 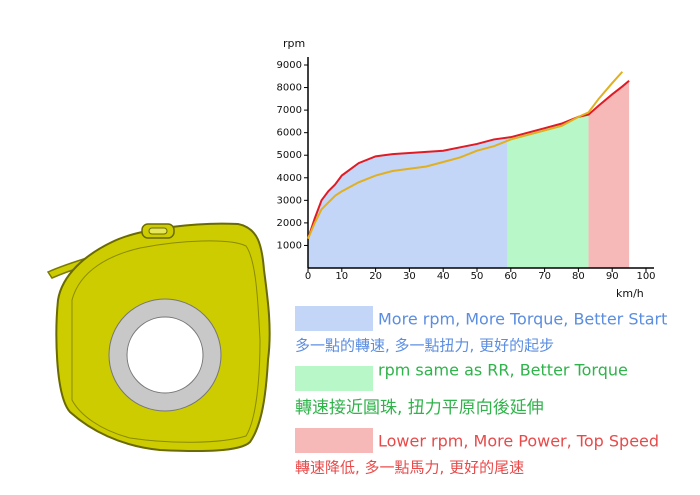 I want to click on note-subtitle: 多一點的轉速, 多一點扭力, 更好的起步, so click(x=424, y=346).